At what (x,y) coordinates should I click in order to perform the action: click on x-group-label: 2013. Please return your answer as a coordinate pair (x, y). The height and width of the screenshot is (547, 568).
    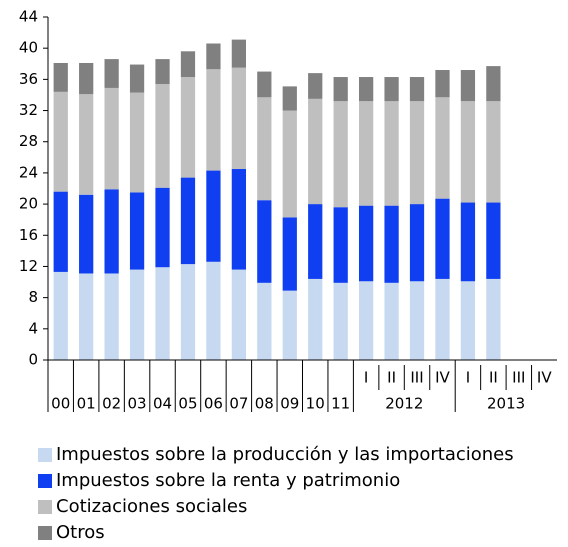
    Looking at the image, I should click on (506, 404).